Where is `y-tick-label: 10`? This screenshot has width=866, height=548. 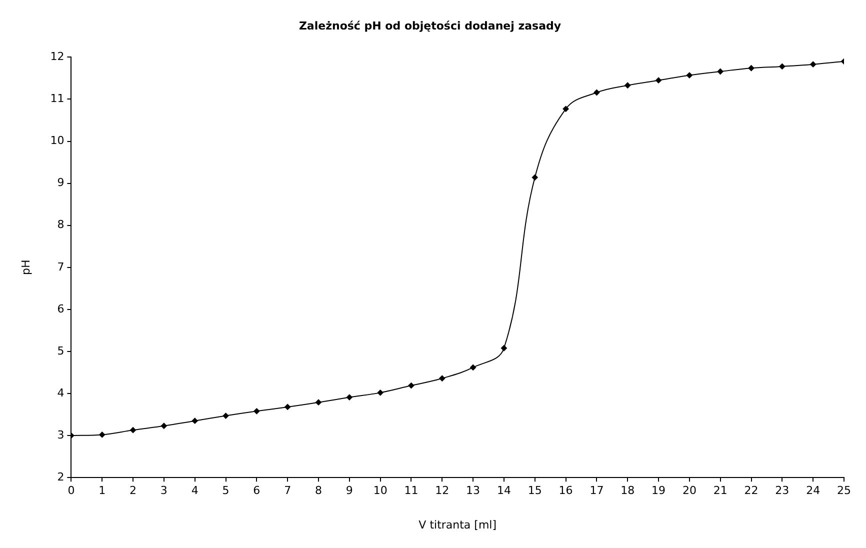 y-tick-label: 10 is located at coordinates (57, 141).